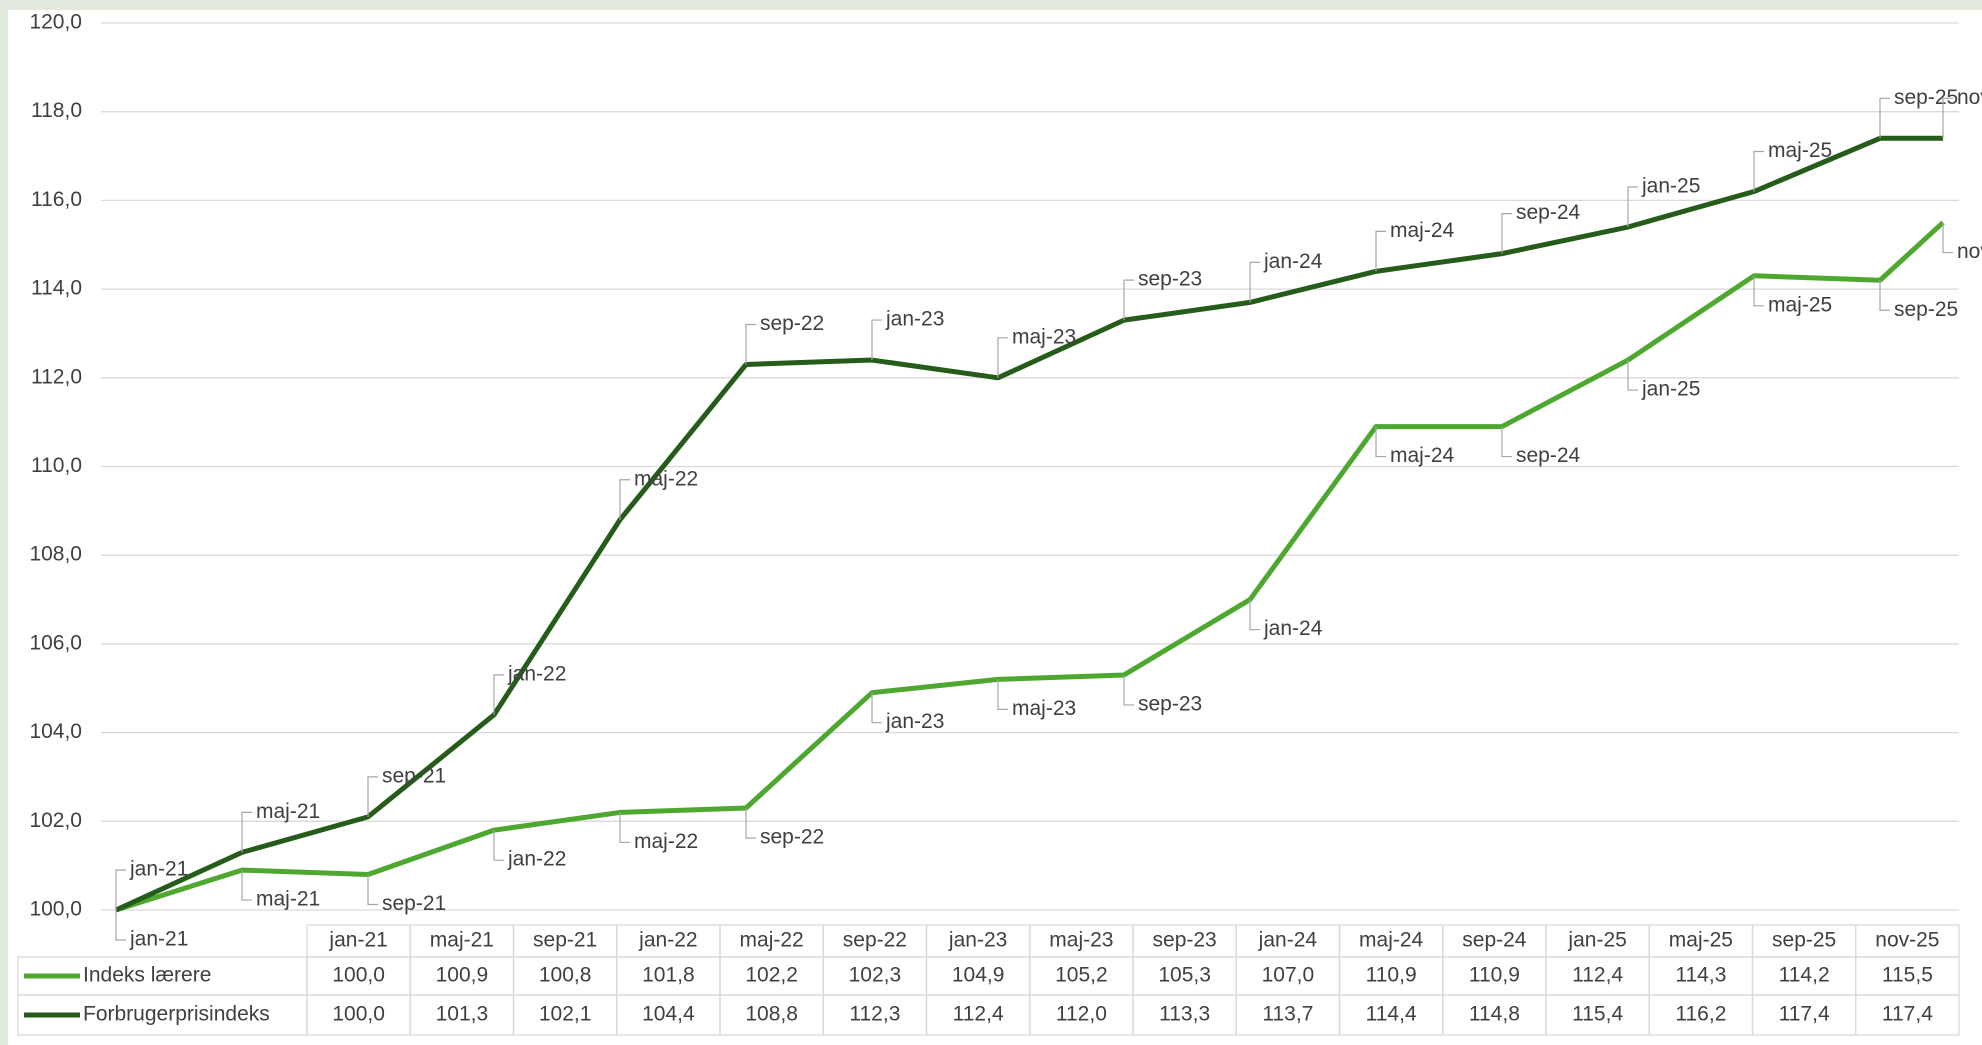 The width and height of the screenshot is (1982, 1045). I want to click on y-tick-label: 102,0, so click(55, 820).